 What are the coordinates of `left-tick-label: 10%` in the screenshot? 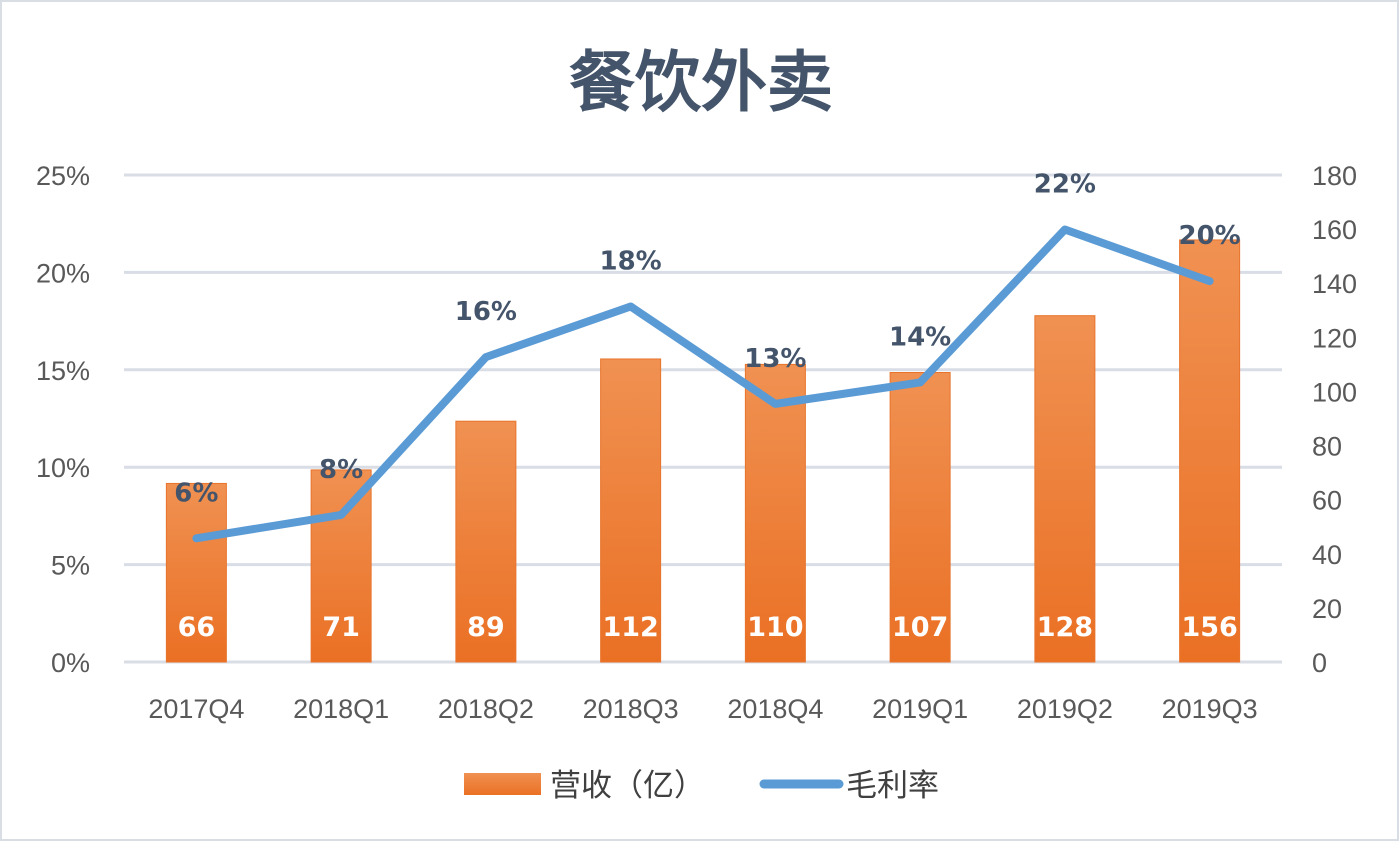 It's located at (63, 468).